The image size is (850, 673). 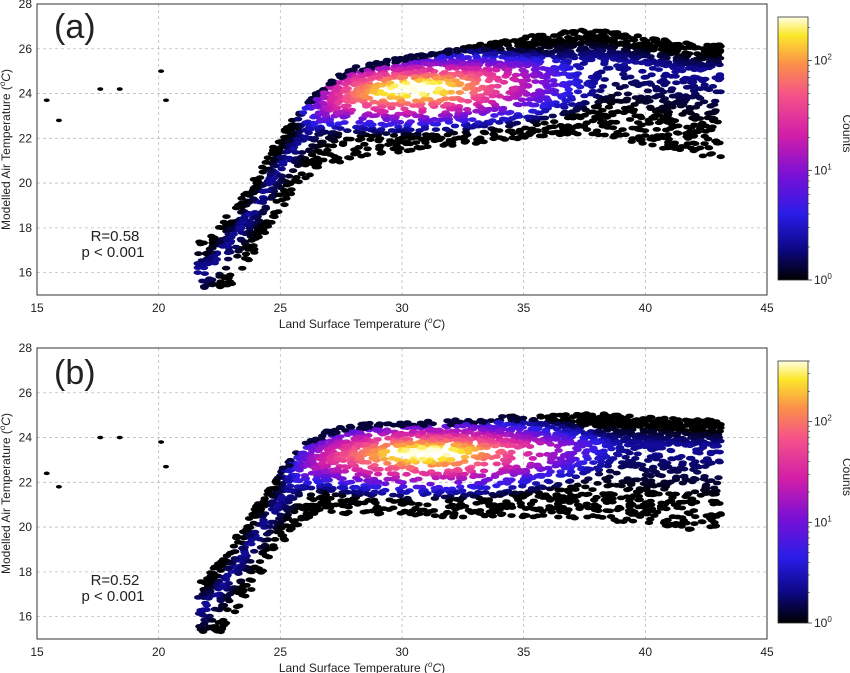 I want to click on colorbar-tick-label: 100, so click(x=823, y=279).